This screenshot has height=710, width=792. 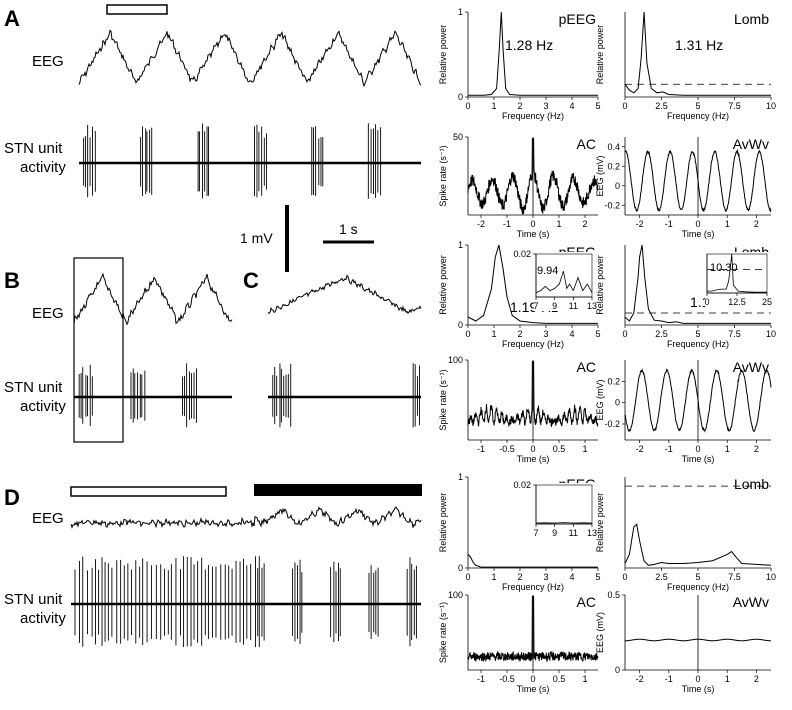 What do you see at coordinates (771, 577) in the screenshot?
I see `x-tick-label: 10` at bounding box center [771, 577].